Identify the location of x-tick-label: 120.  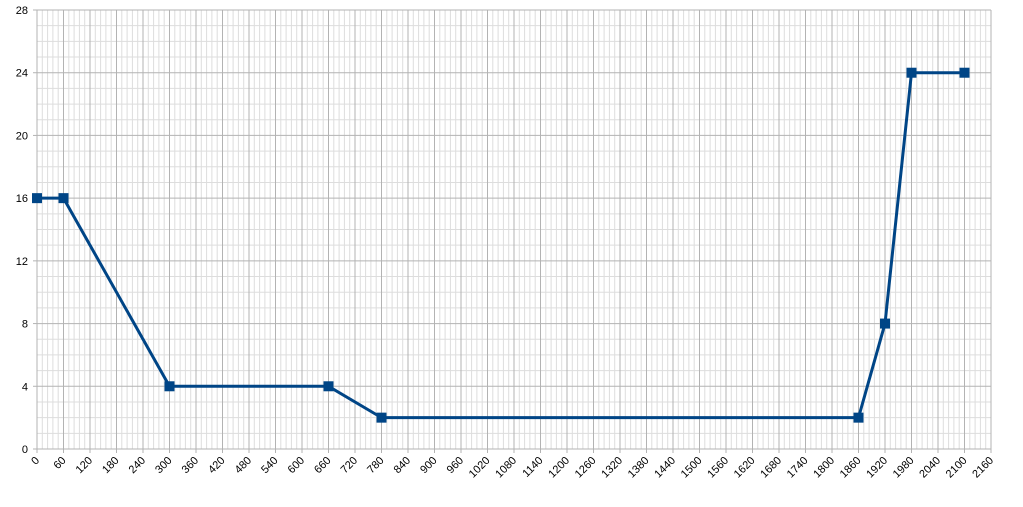
(84, 465).